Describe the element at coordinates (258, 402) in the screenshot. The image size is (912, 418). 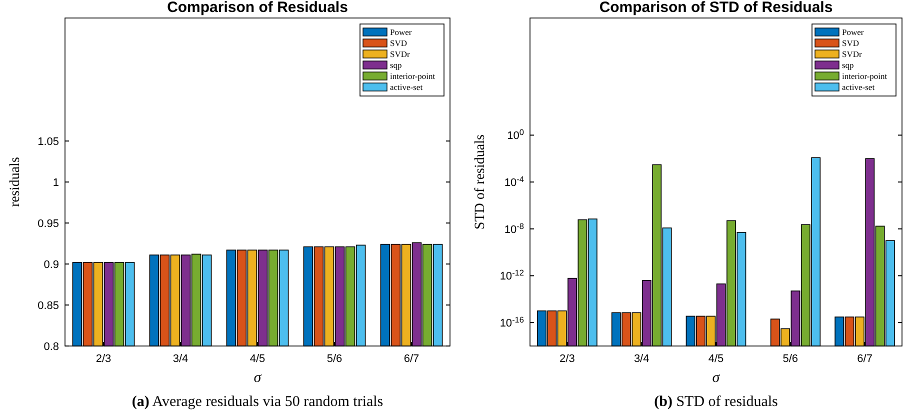
I see `text: (a) Average residuals via 50 random trials` at that location.